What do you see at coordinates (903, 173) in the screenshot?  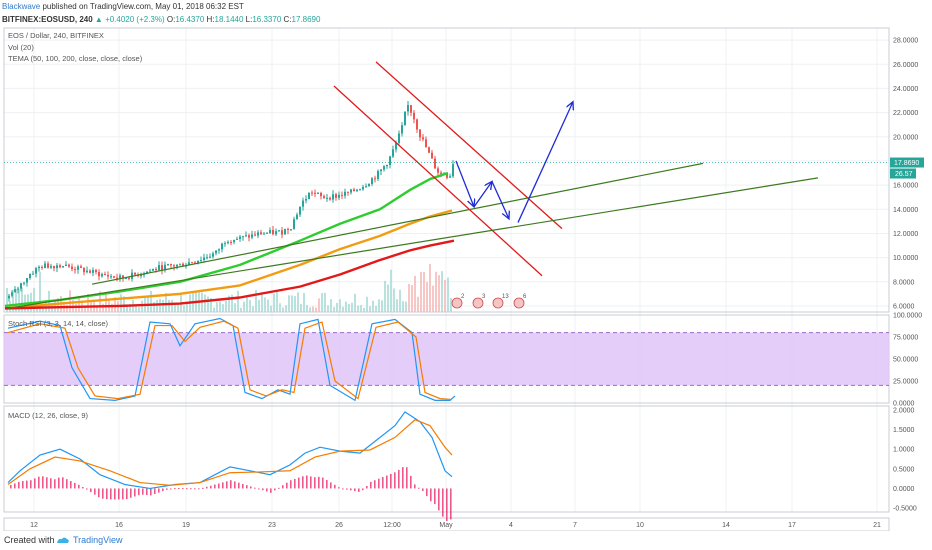 I see `volume-badge` at bounding box center [903, 173].